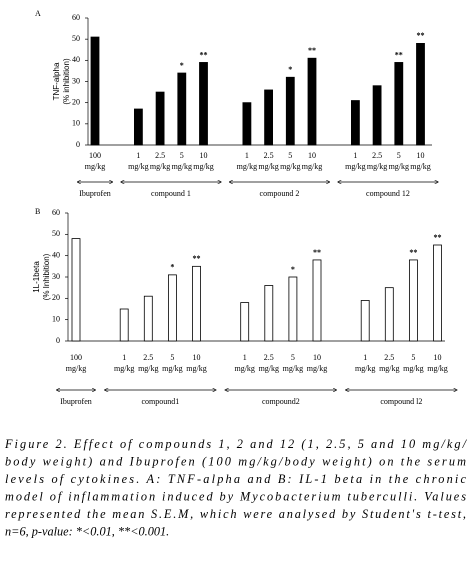  I want to click on y-axis-label-line: TNF-alpha, so click(56, 81).